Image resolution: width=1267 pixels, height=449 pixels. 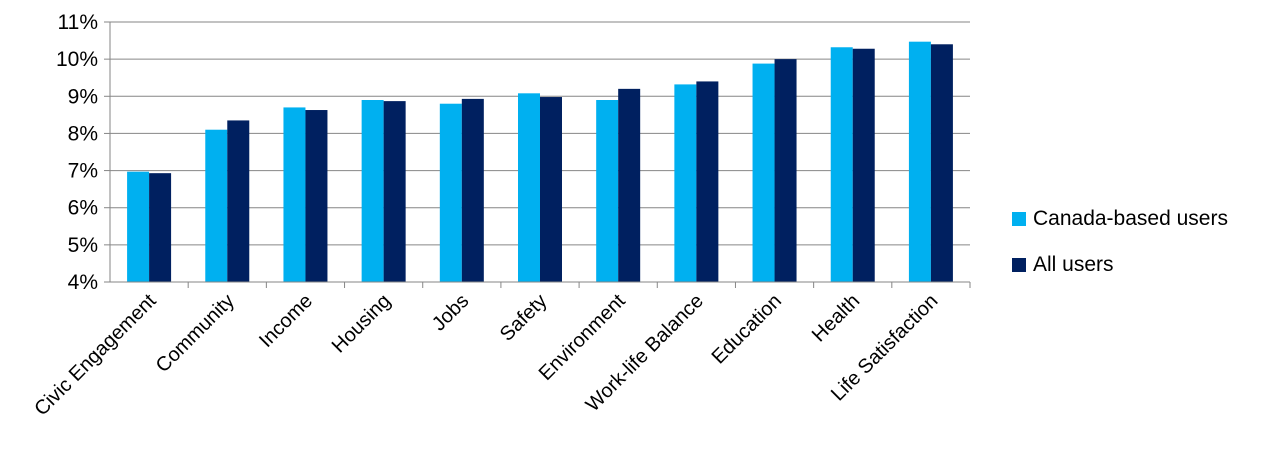 I want to click on legend: Canada-based users All users, so click(x=1120, y=242).